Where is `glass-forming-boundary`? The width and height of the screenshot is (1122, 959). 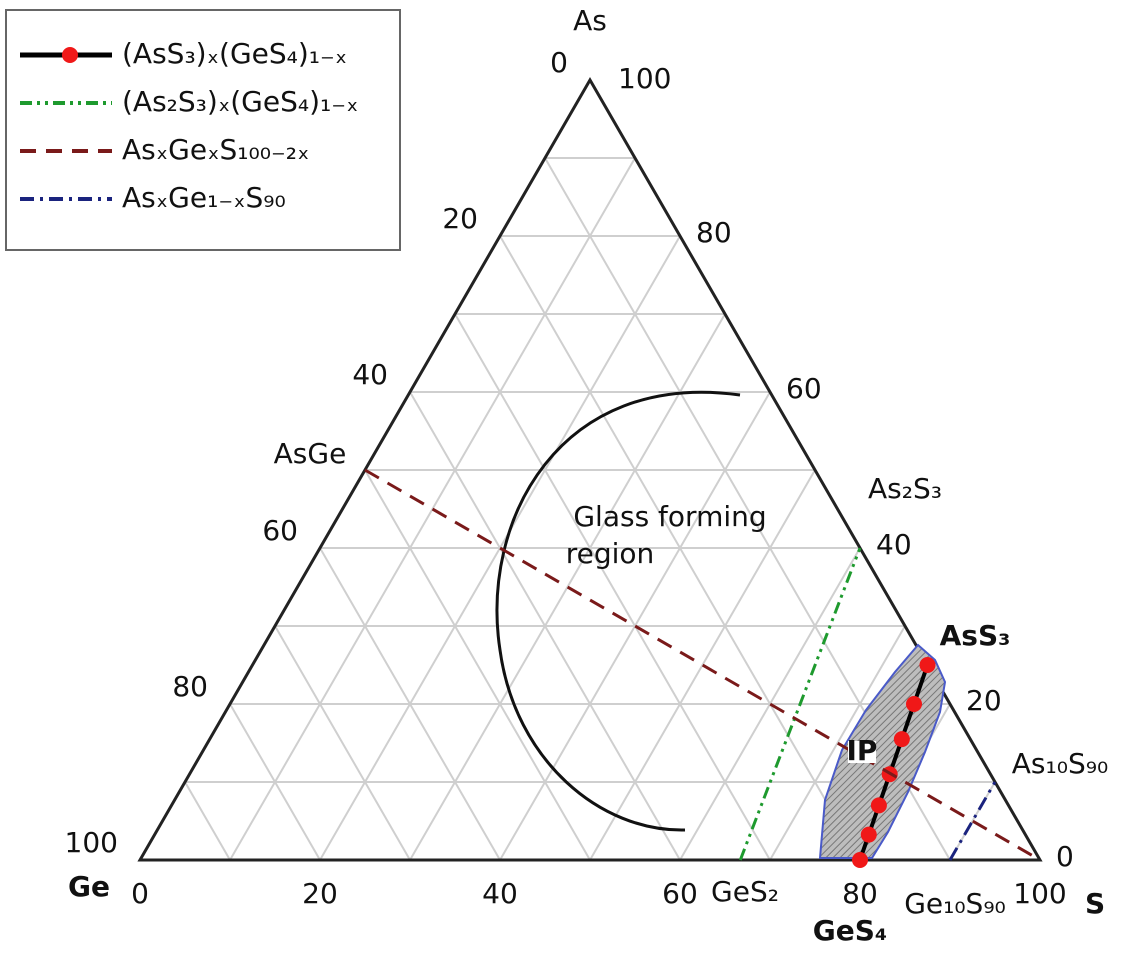 glass-forming-boundary is located at coordinates (618, 611).